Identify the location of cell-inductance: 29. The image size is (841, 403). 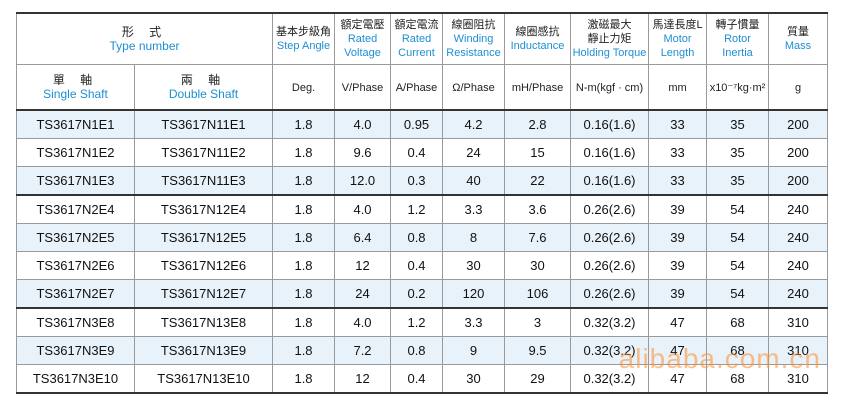
(538, 379).